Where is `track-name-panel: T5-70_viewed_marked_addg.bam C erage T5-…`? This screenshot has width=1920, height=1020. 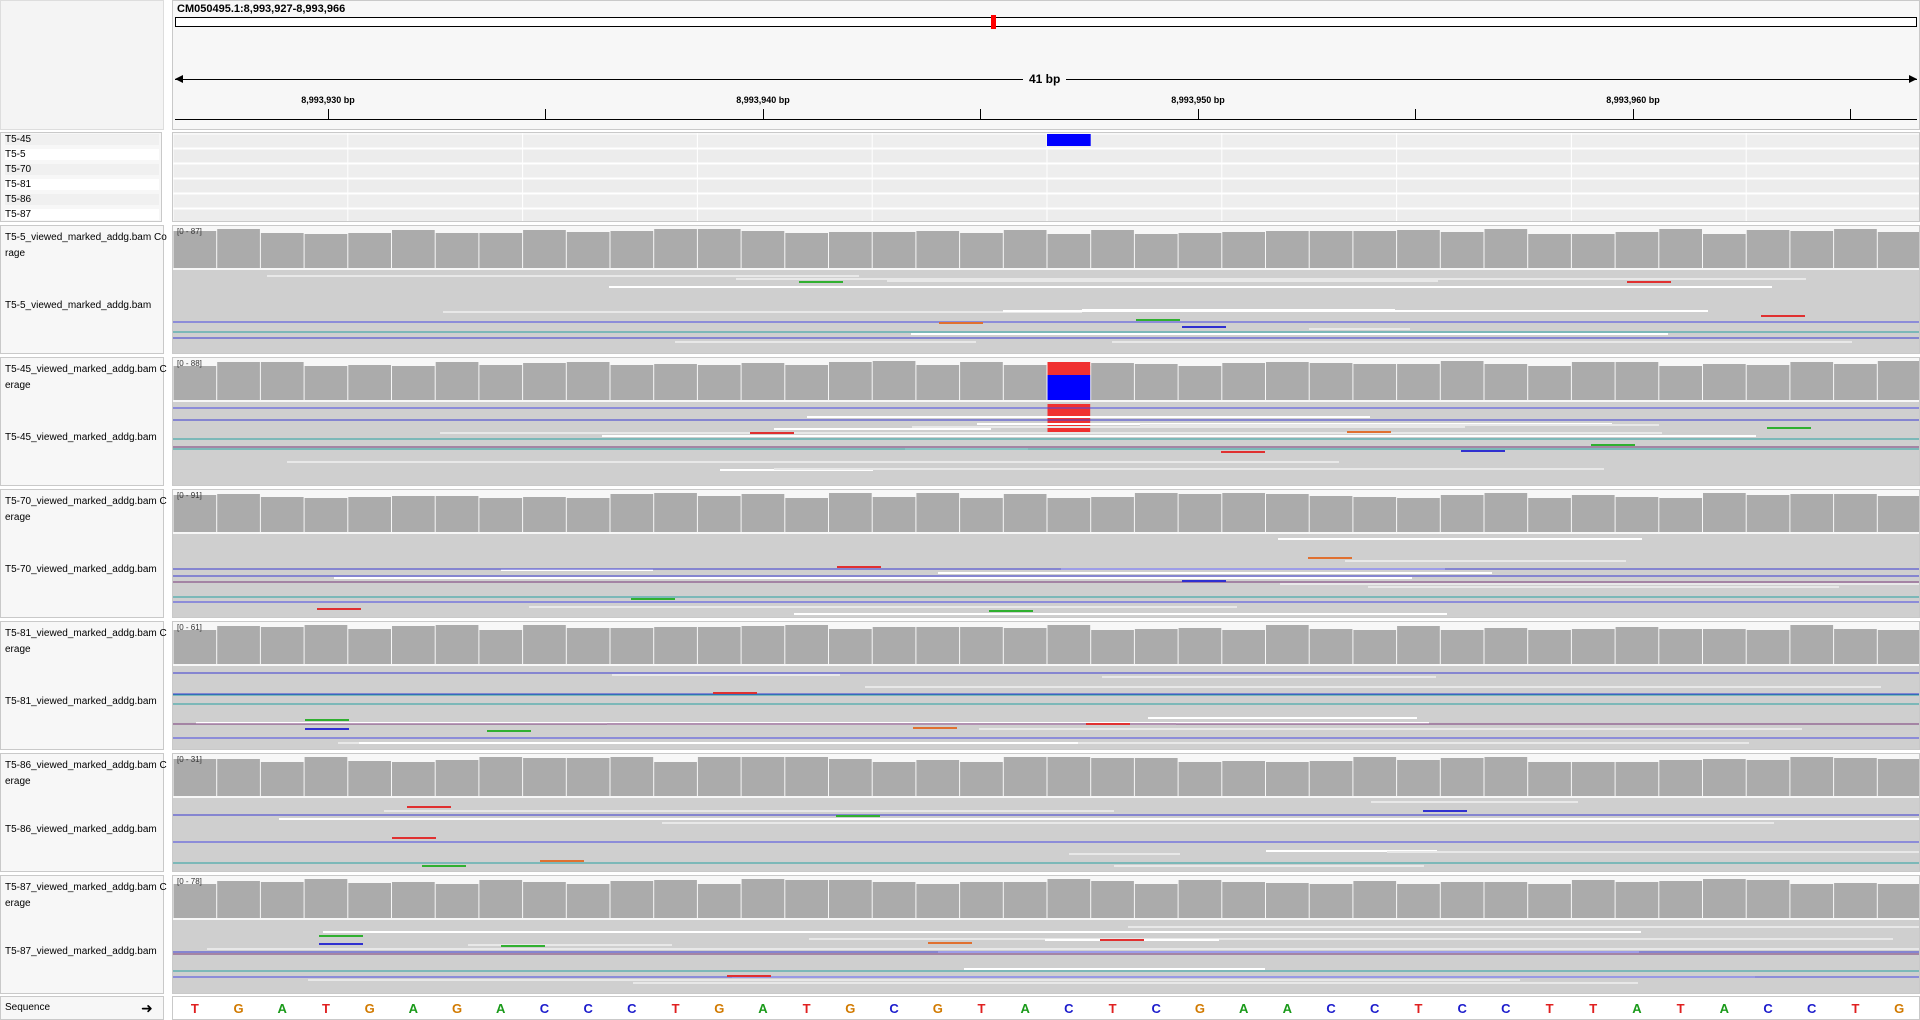 track-name-panel: T5-70_viewed_marked_addg.bam C erage T5-… is located at coordinates (83, 553).